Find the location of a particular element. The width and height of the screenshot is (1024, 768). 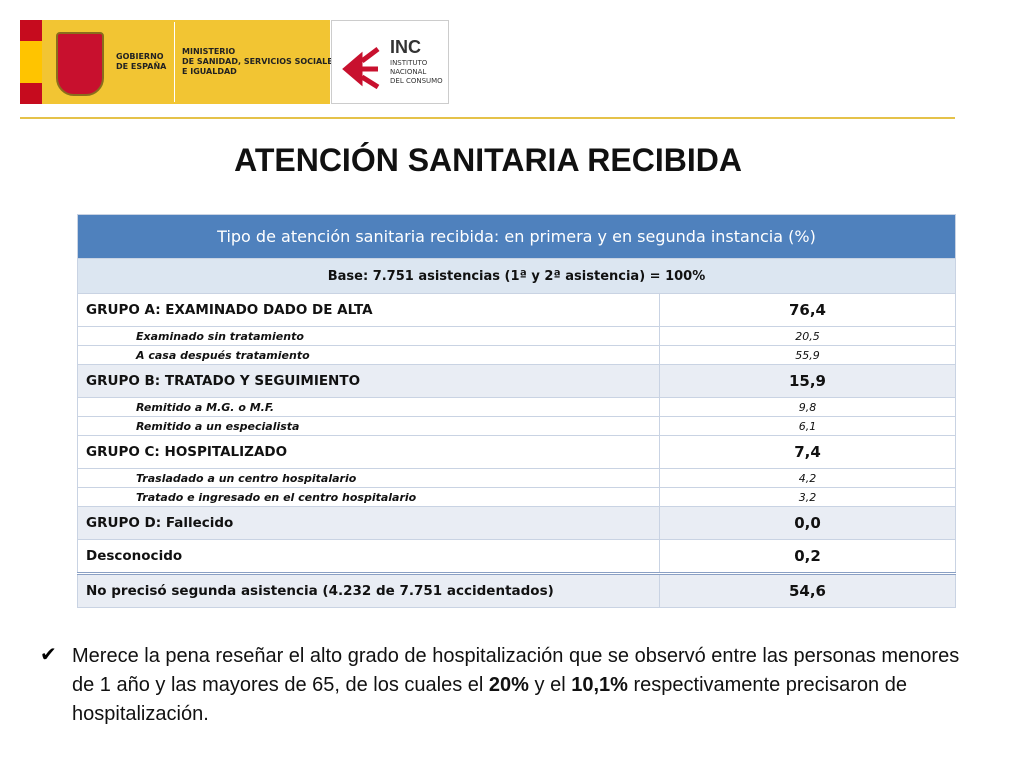

agency-logo: INC INSTITUTO NACIONAL DEL CONSUMO is located at coordinates (390, 62).